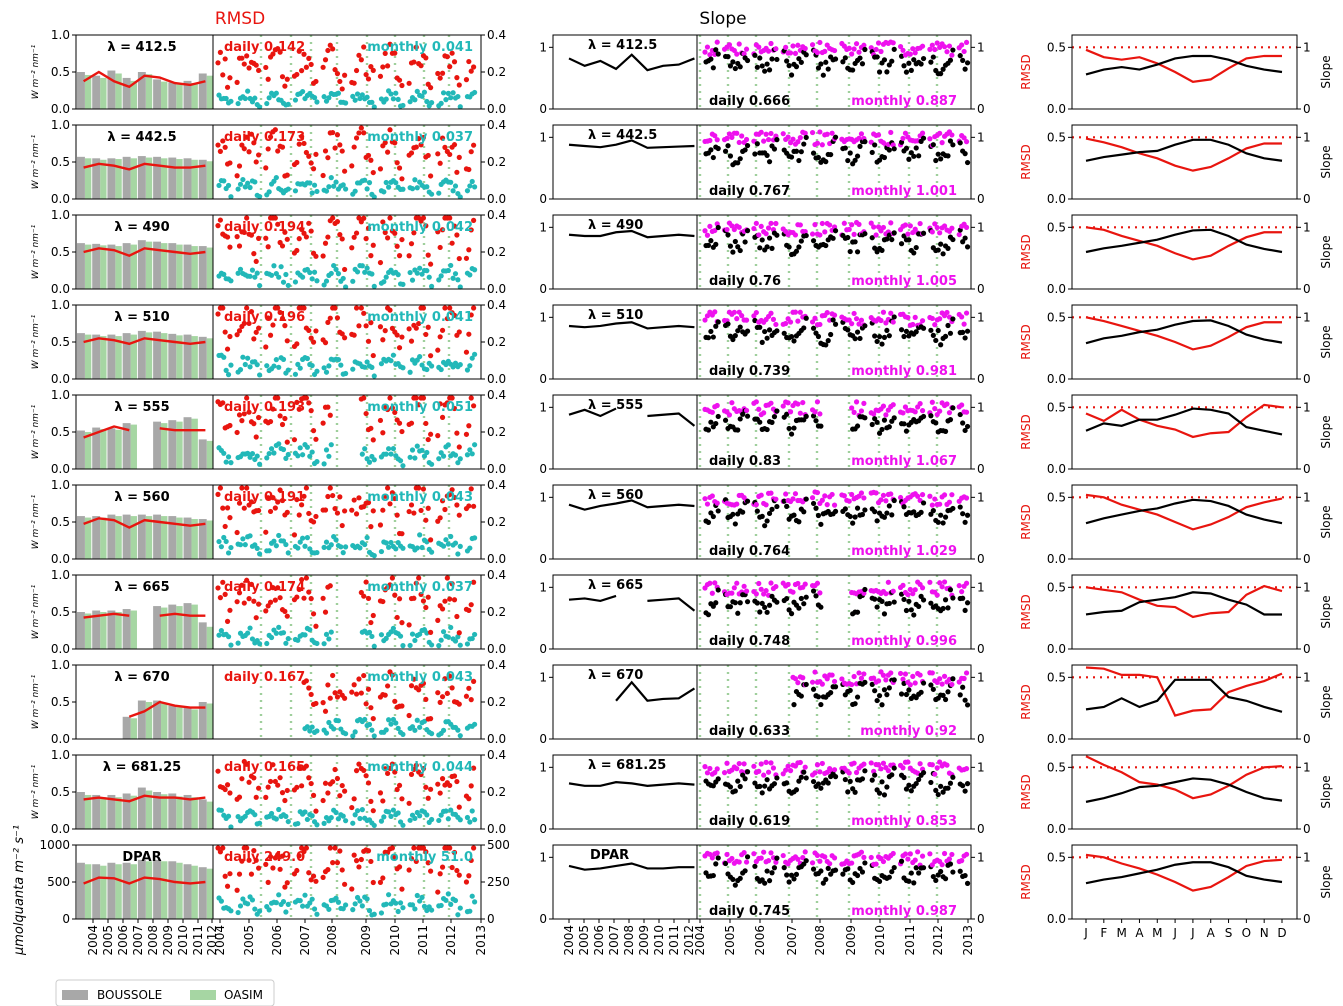 Image resolution: width=1343 pixels, height=1006 pixels. What do you see at coordinates (880, 940) in the screenshot?
I see `slope-scatter-year-label: 2010` at bounding box center [880, 940].